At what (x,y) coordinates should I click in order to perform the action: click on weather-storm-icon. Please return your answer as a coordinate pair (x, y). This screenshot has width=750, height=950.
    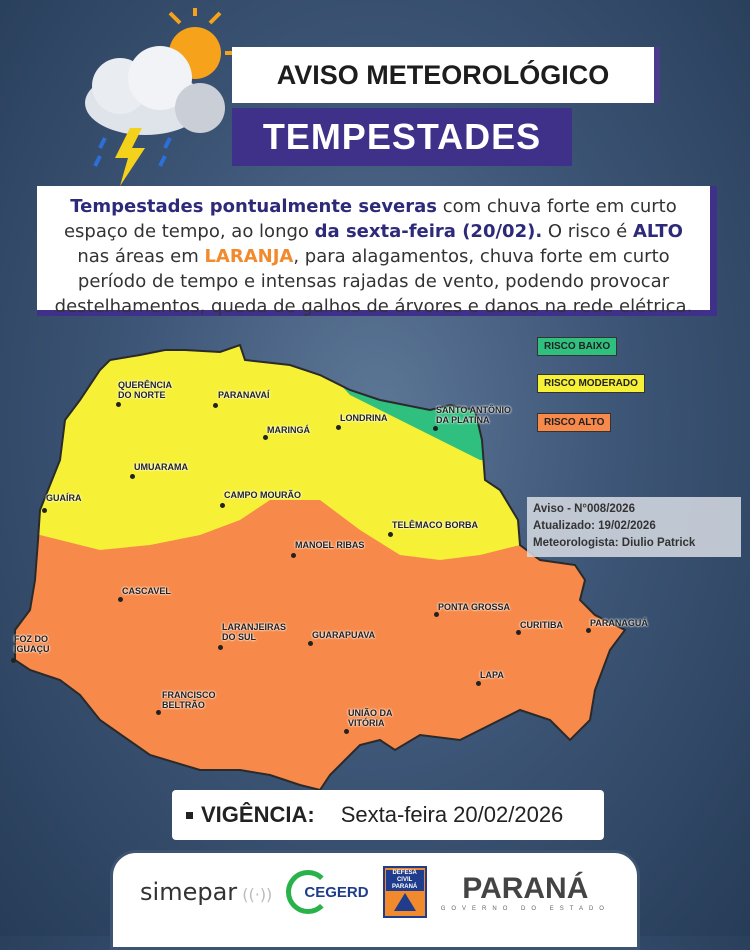
    Looking at the image, I should click on (161, 97).